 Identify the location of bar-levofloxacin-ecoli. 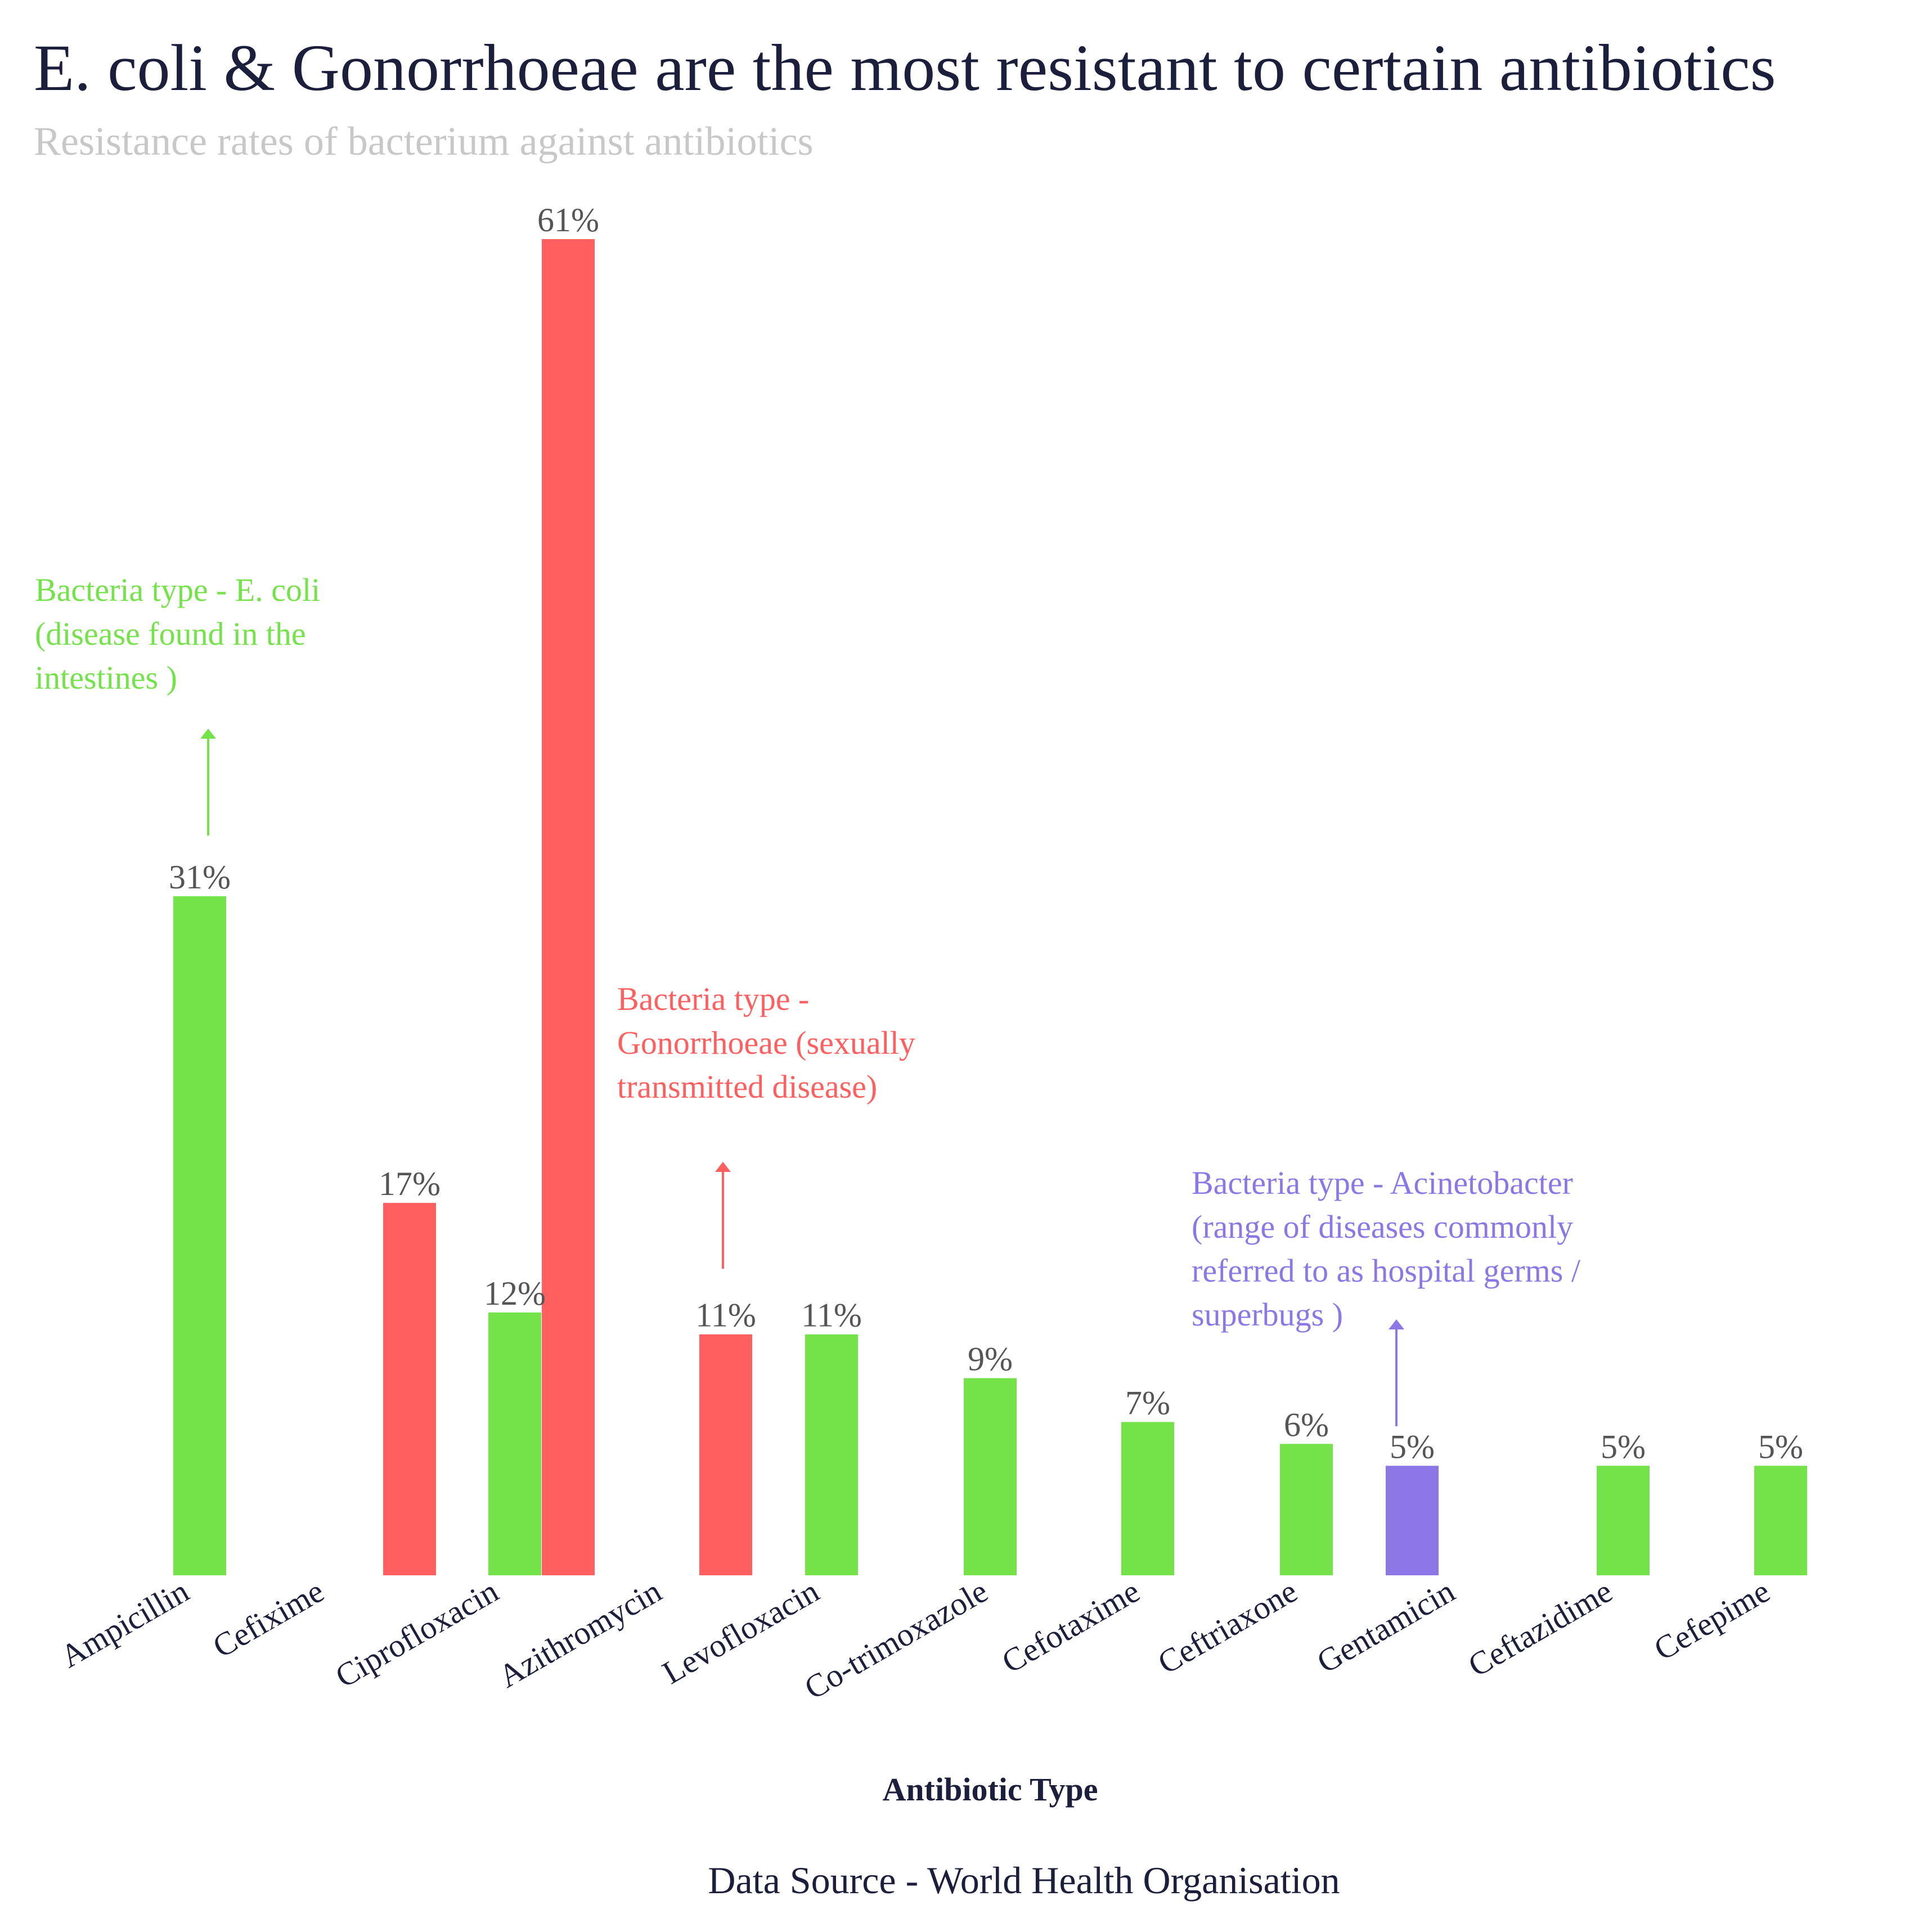
(831, 1455).